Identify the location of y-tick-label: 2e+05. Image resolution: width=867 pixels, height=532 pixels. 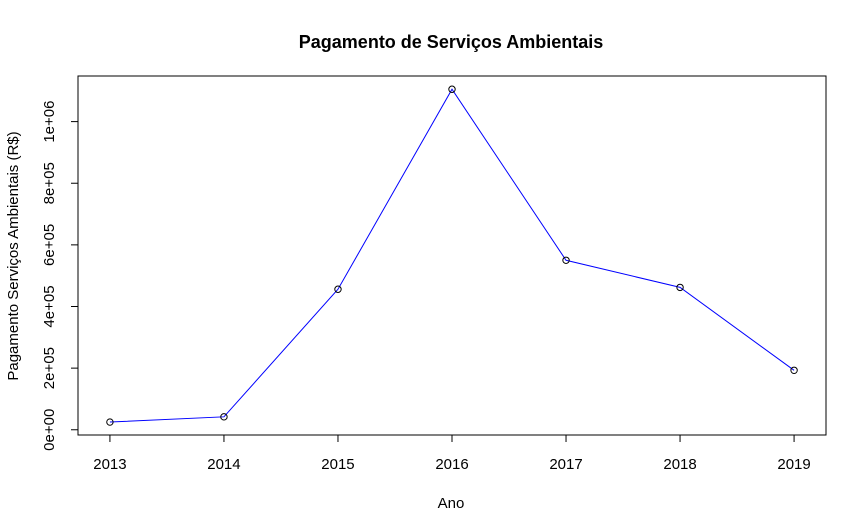
(49, 368).